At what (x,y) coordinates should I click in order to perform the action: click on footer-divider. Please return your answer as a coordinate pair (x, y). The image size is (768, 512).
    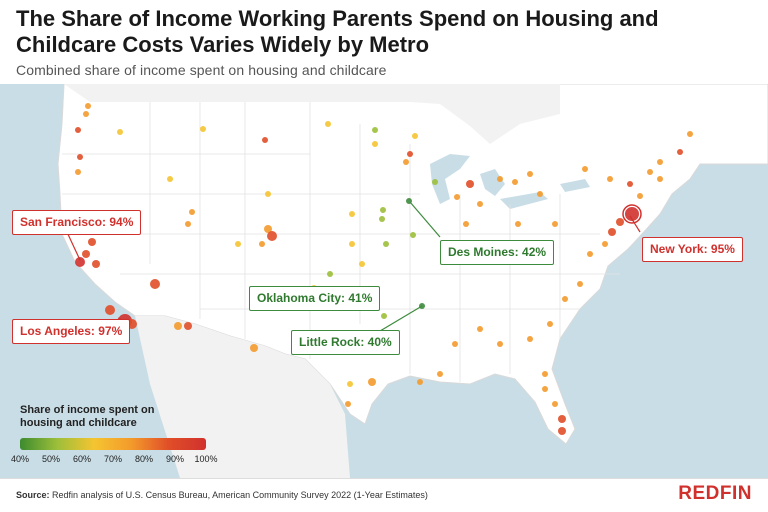
    Looking at the image, I should click on (384, 478).